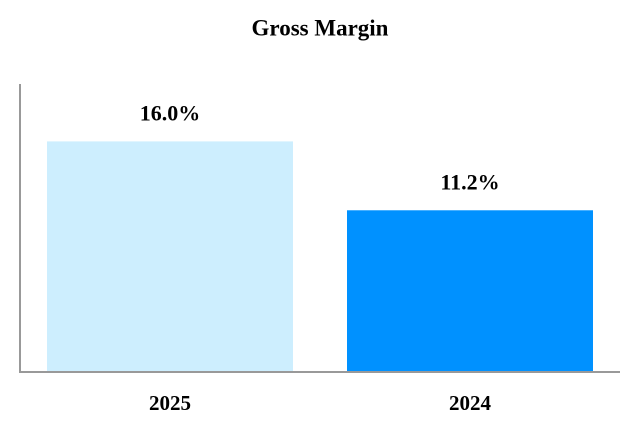 This screenshot has width=640, height=440. I want to click on value-label: 11.2%, so click(469, 181).